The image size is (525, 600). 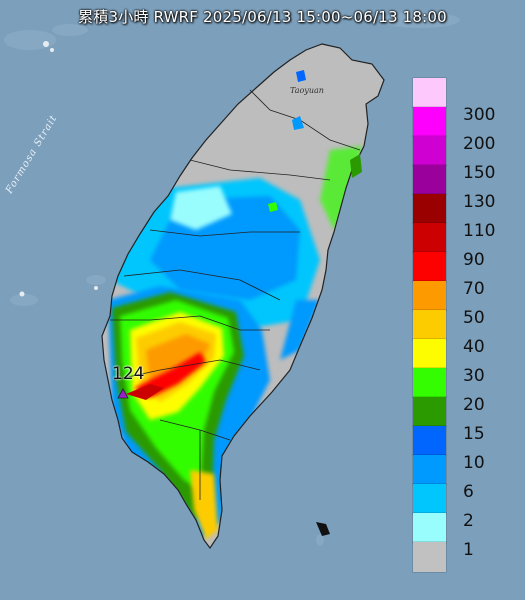 I want to click on max-rainfall-marker, so click(x=123, y=393).